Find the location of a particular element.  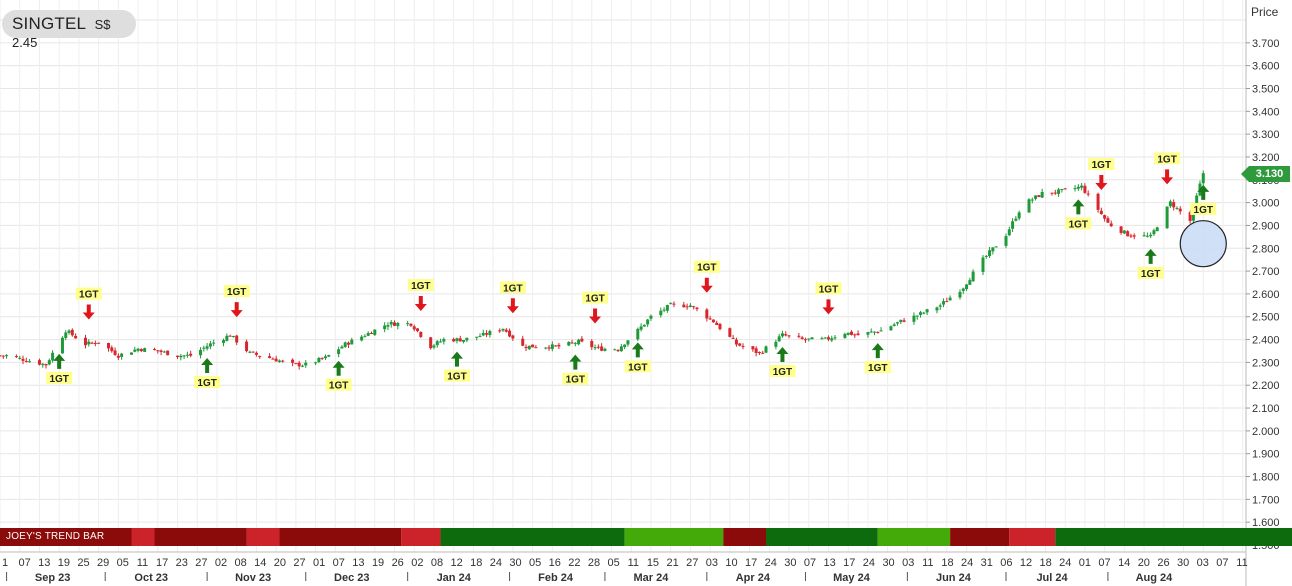

x-month-tick: Oct 23 is located at coordinates (151, 578).